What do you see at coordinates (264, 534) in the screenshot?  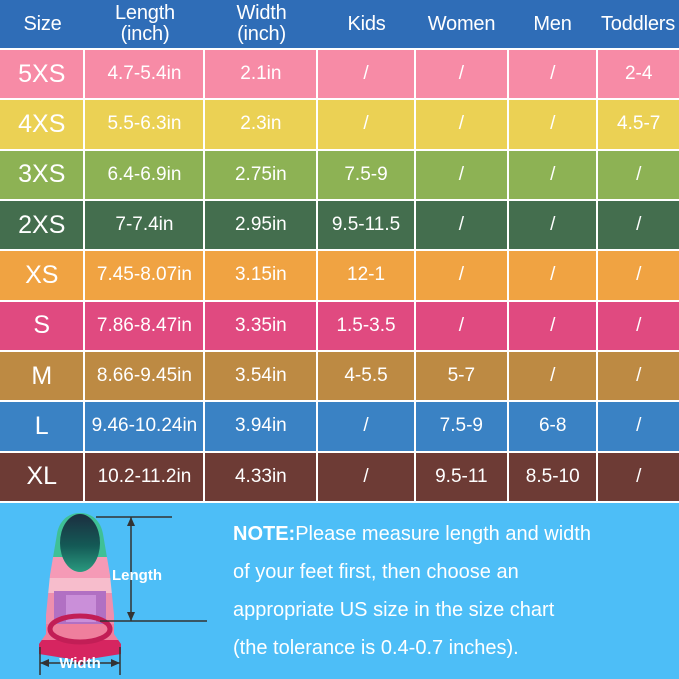 I see `note-bold-label: NOTE:` at bounding box center [264, 534].